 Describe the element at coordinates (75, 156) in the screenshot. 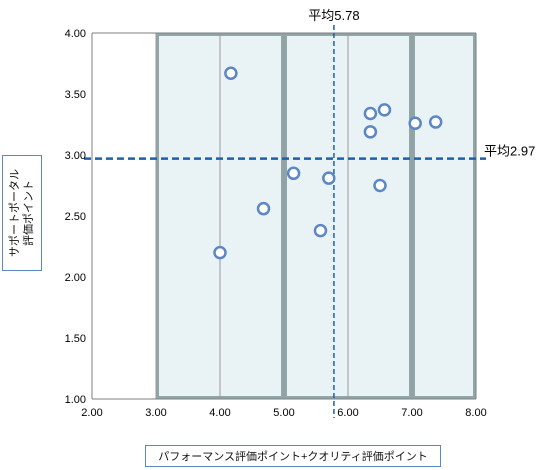

I see `y-tick-label: 3.00` at that location.